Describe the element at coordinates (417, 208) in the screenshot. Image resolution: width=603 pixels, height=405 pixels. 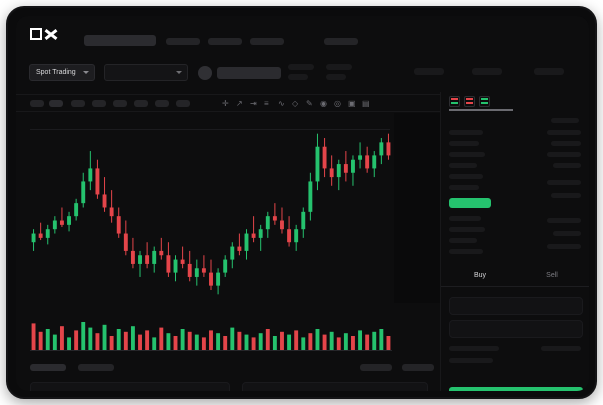
I see `chart-right-shadow` at that location.